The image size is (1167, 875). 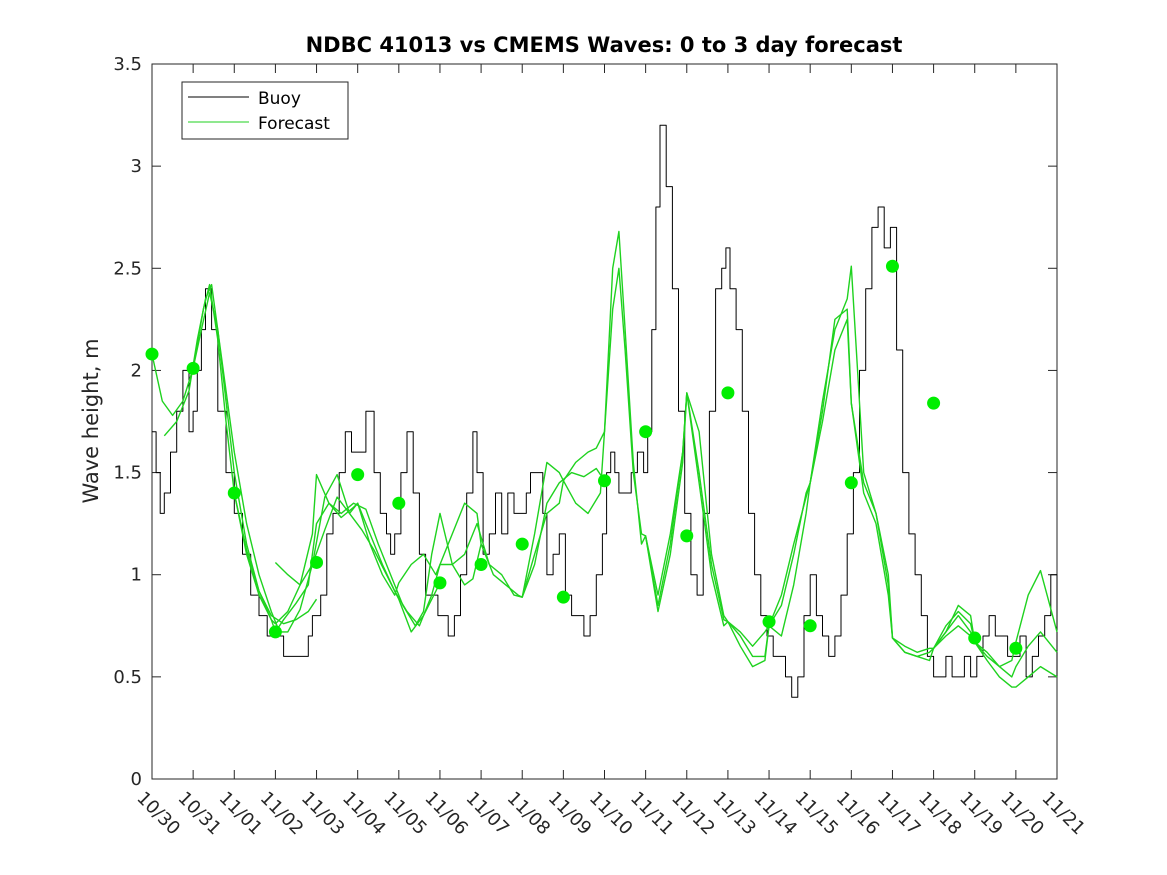 I want to click on y-tick-label: 2.5, so click(x=127, y=268).